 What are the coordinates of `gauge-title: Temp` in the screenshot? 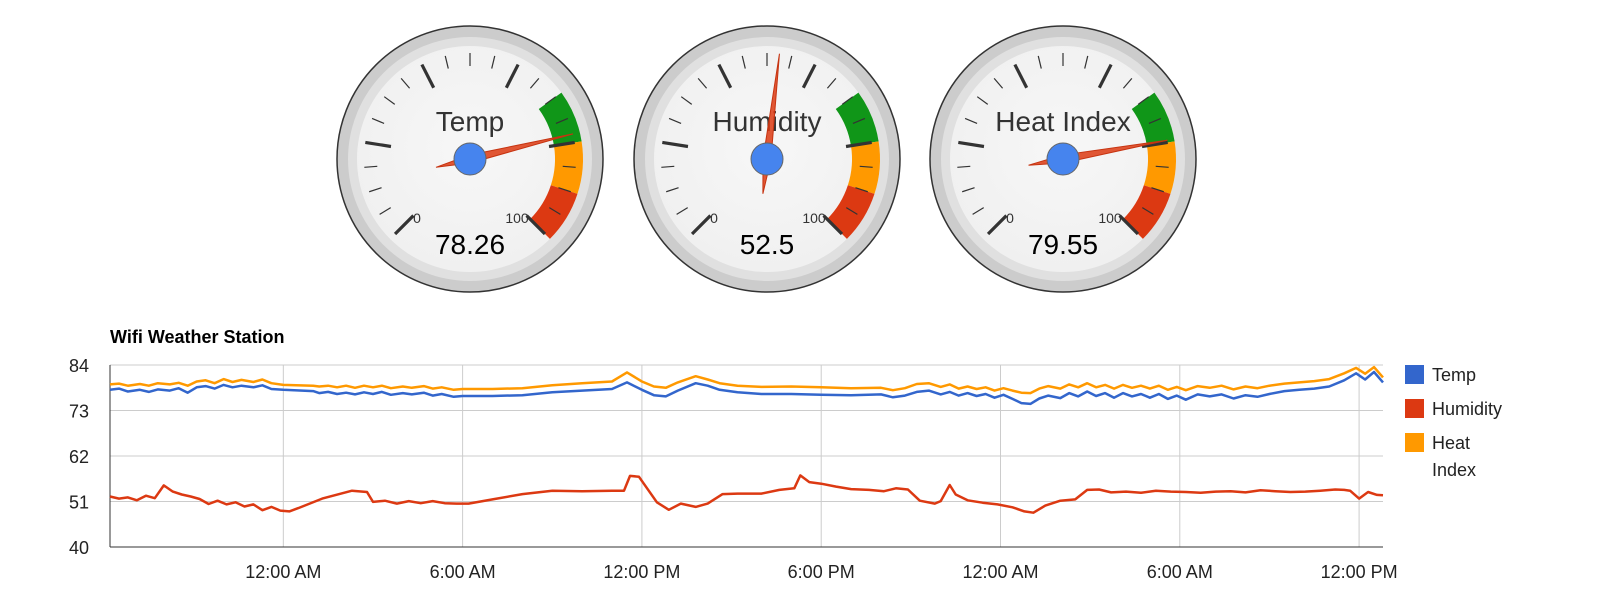 It's located at (470, 121).